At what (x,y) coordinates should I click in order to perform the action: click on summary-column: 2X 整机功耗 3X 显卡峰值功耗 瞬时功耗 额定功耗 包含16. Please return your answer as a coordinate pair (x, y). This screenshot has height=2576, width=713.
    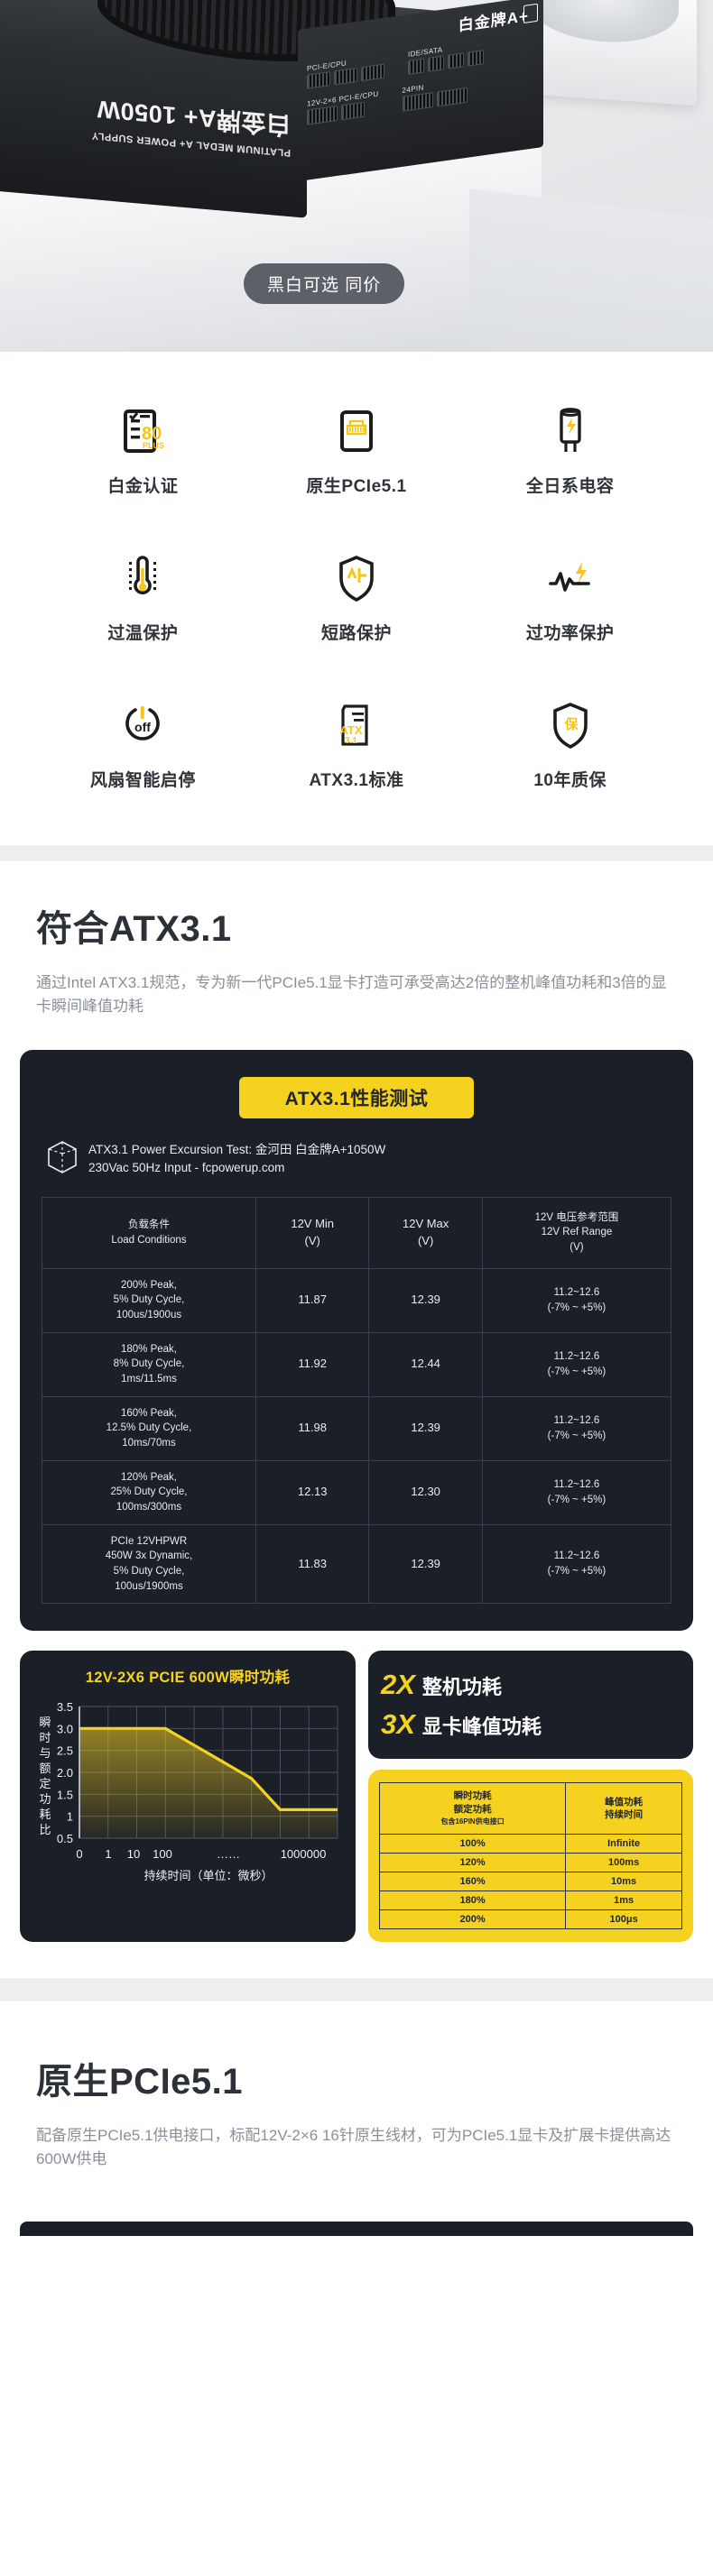
    Looking at the image, I should click on (530, 1796).